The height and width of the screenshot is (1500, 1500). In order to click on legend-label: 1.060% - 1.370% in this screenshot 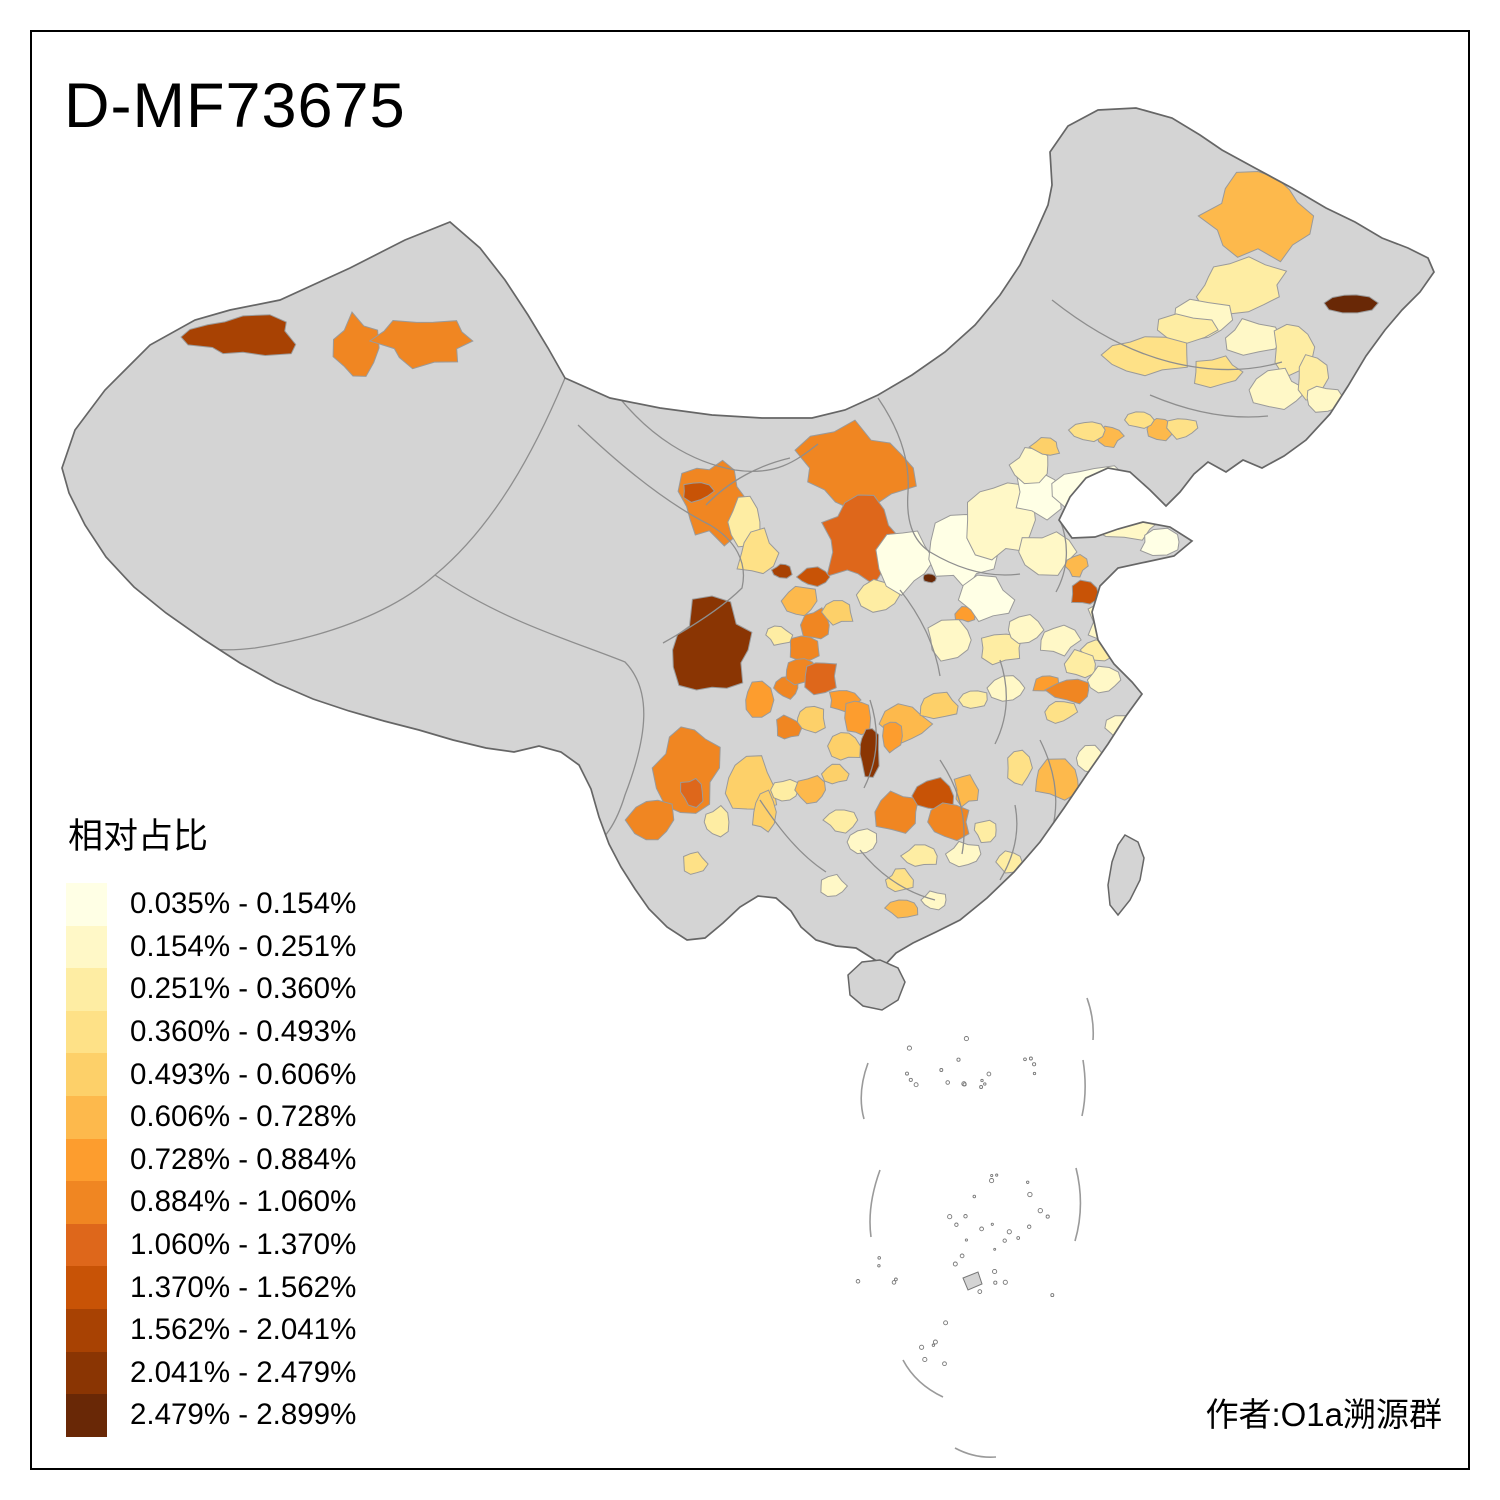, I will do `click(243, 1245)`.